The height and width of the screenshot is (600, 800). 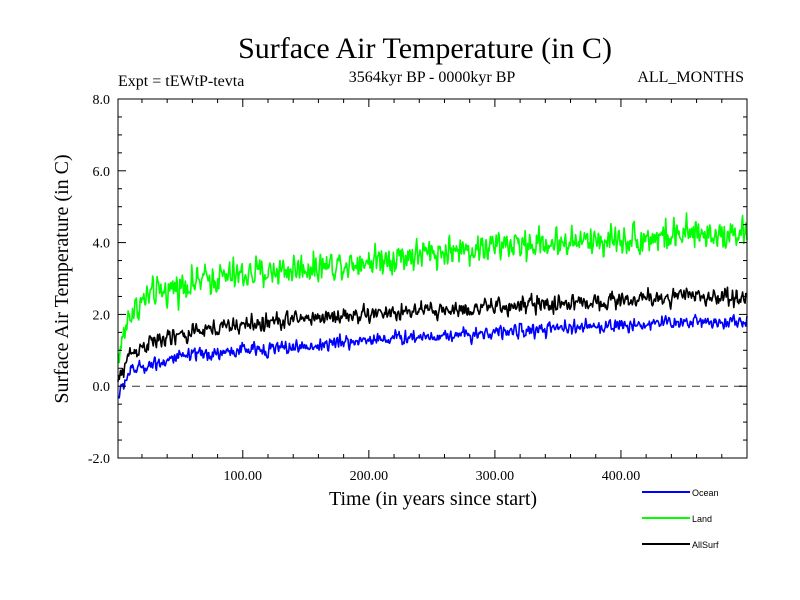 What do you see at coordinates (181, 81) in the screenshot?
I see `experiment-label: Expt = tEWtP-tevta` at bounding box center [181, 81].